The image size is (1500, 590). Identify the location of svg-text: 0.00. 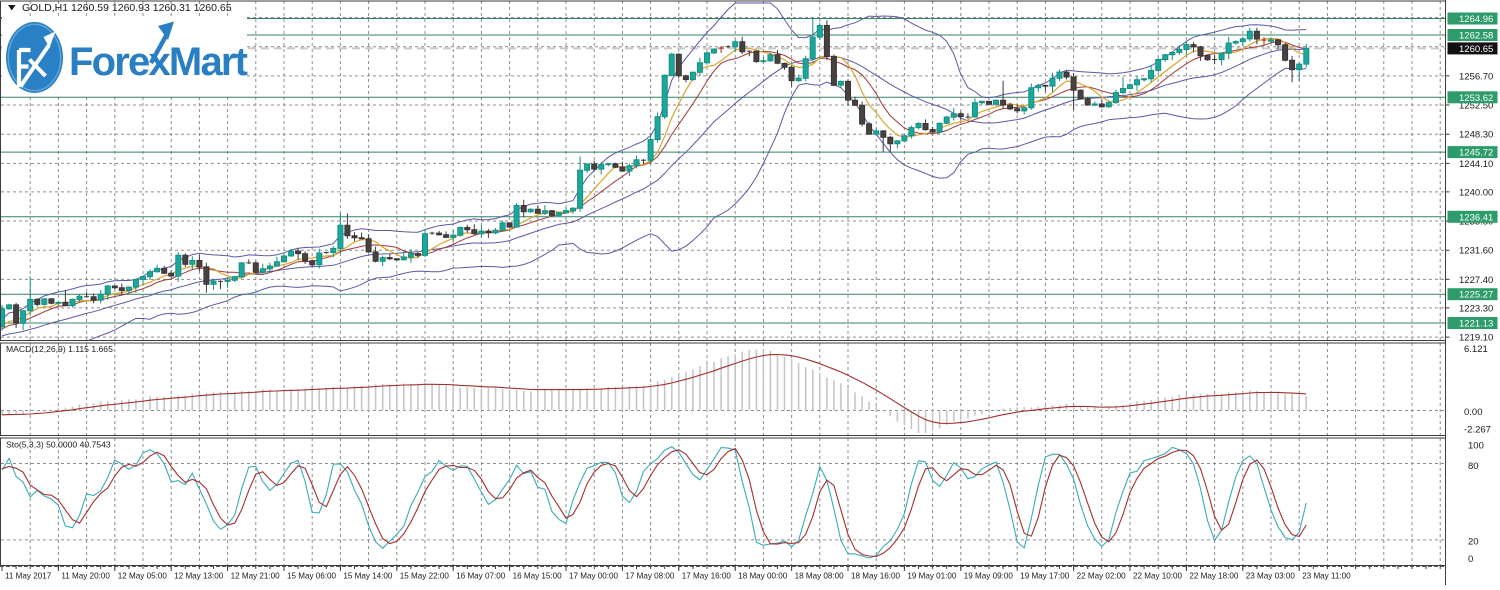
(1473, 412).